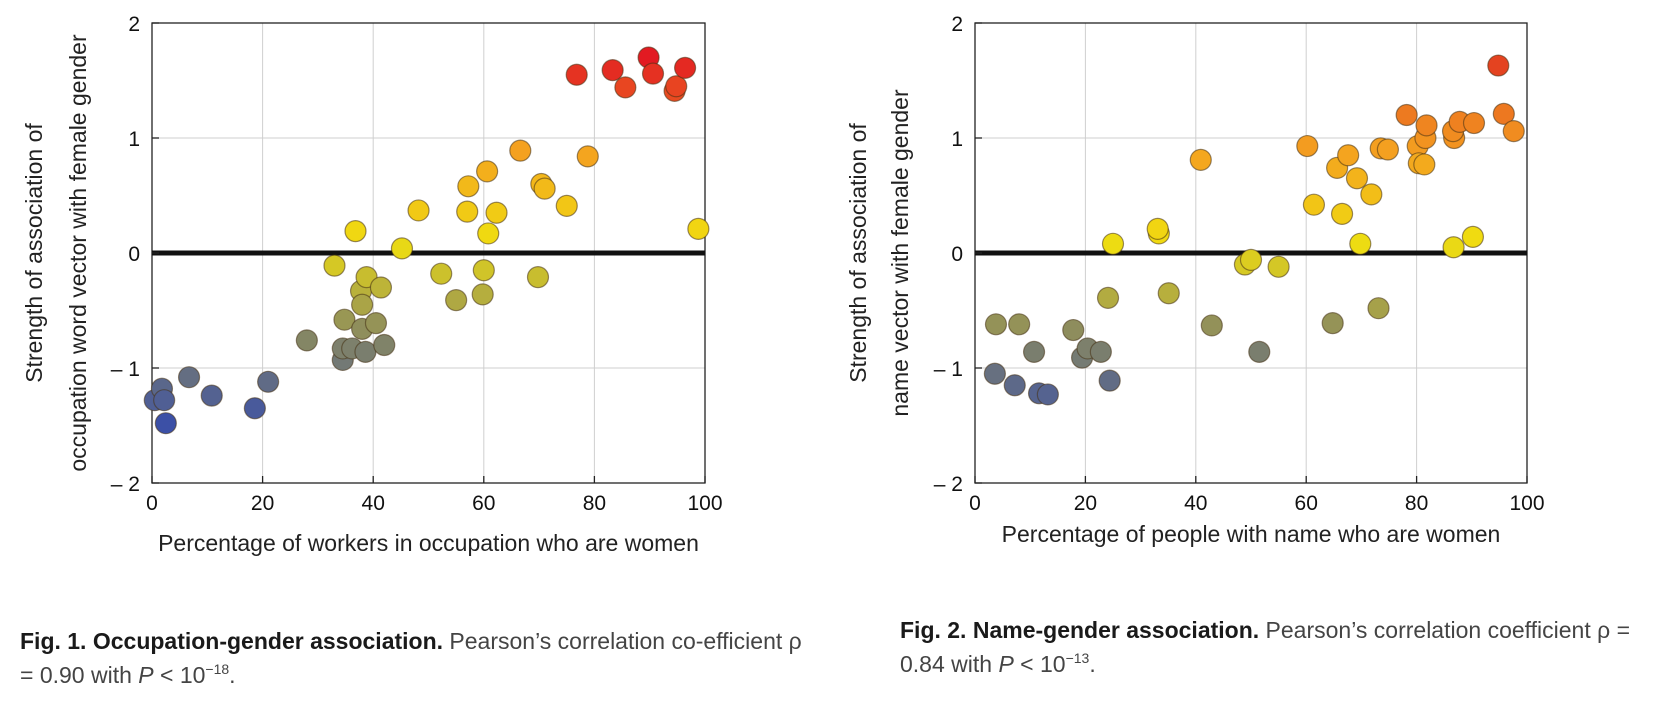 This screenshot has width=1670, height=701. I want to click on y-axis-label-line-2: name vector with female gender, so click(900, 253).